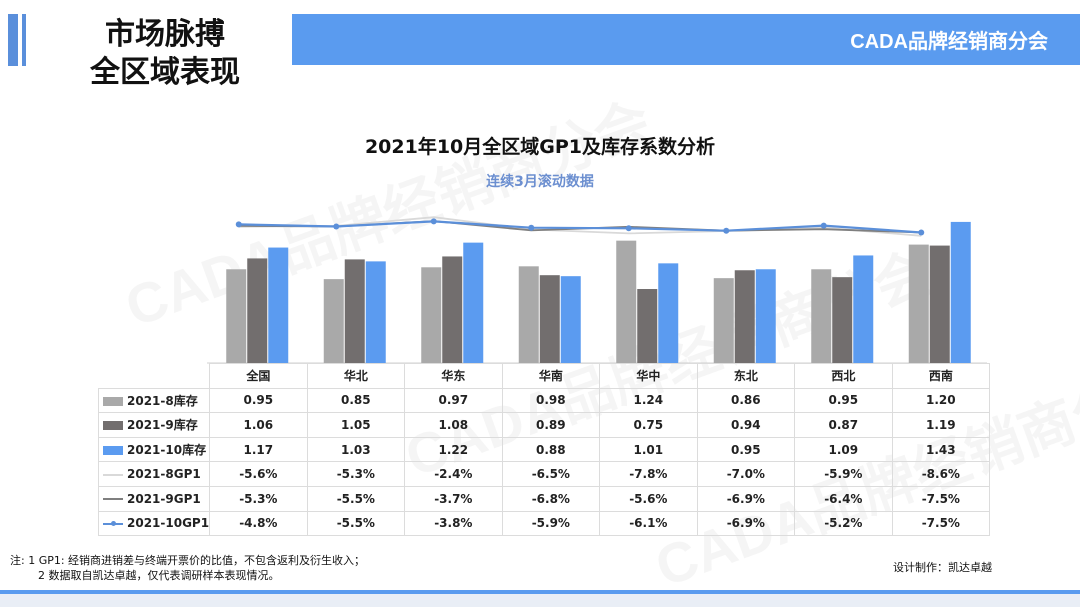 Image resolution: width=1080 pixels, height=607 pixels. I want to click on table-header-row: 全国 华北 华东 华南 华中 东北 西北 西南, so click(544, 376).